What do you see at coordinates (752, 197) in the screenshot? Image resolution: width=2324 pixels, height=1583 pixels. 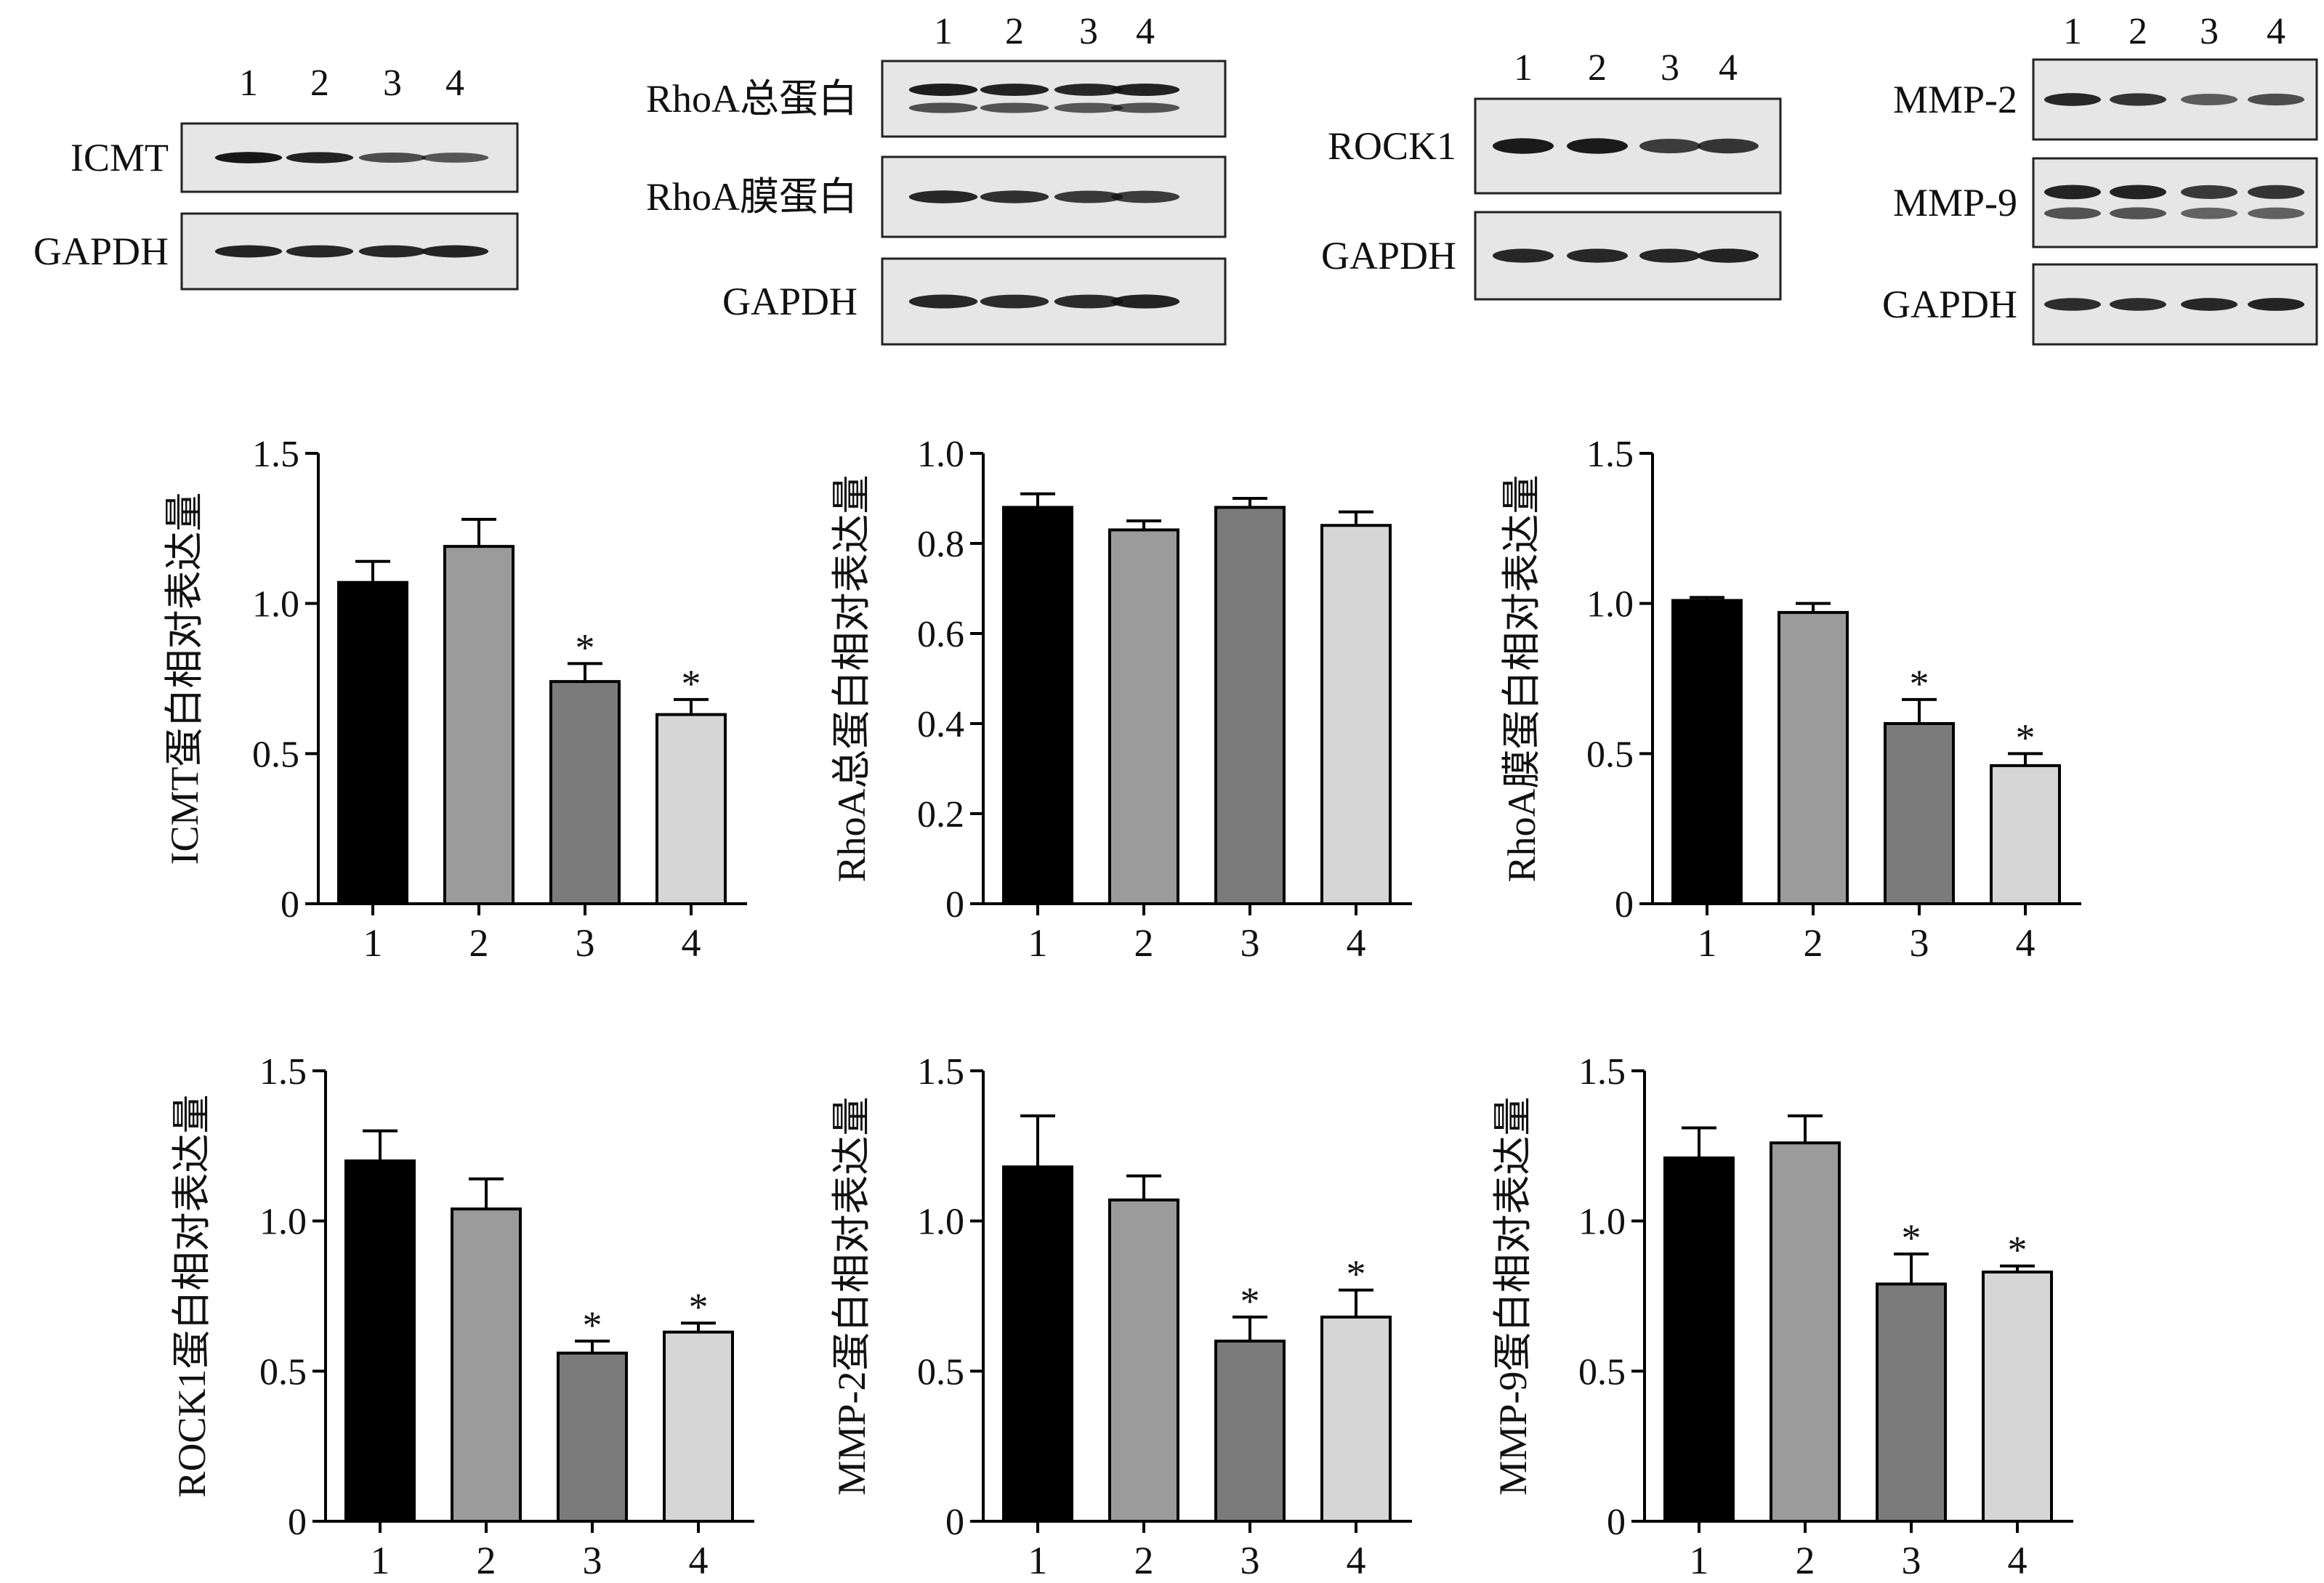 I see `blot-row-label: RhoA膜蛋白` at bounding box center [752, 197].